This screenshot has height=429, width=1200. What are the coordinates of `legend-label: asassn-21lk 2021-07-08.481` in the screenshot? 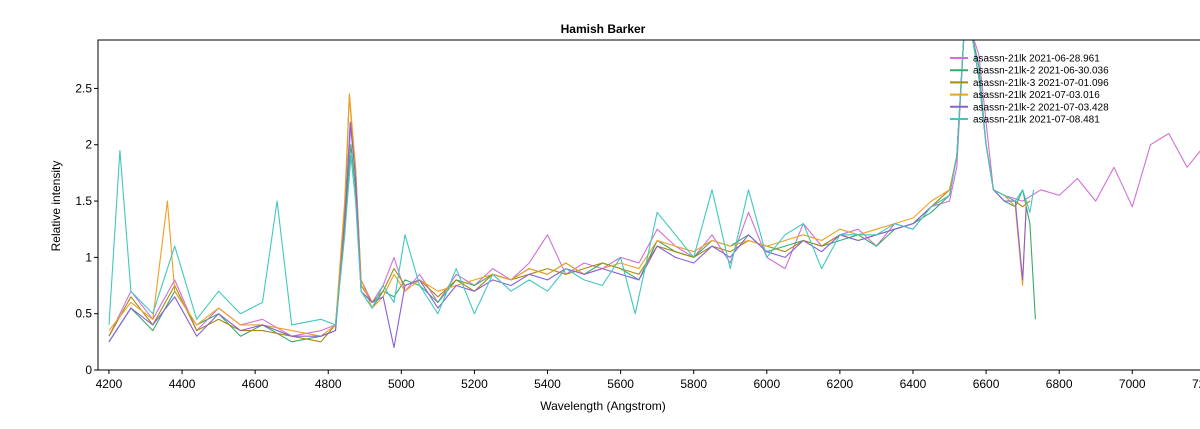 It's located at (1036, 120).